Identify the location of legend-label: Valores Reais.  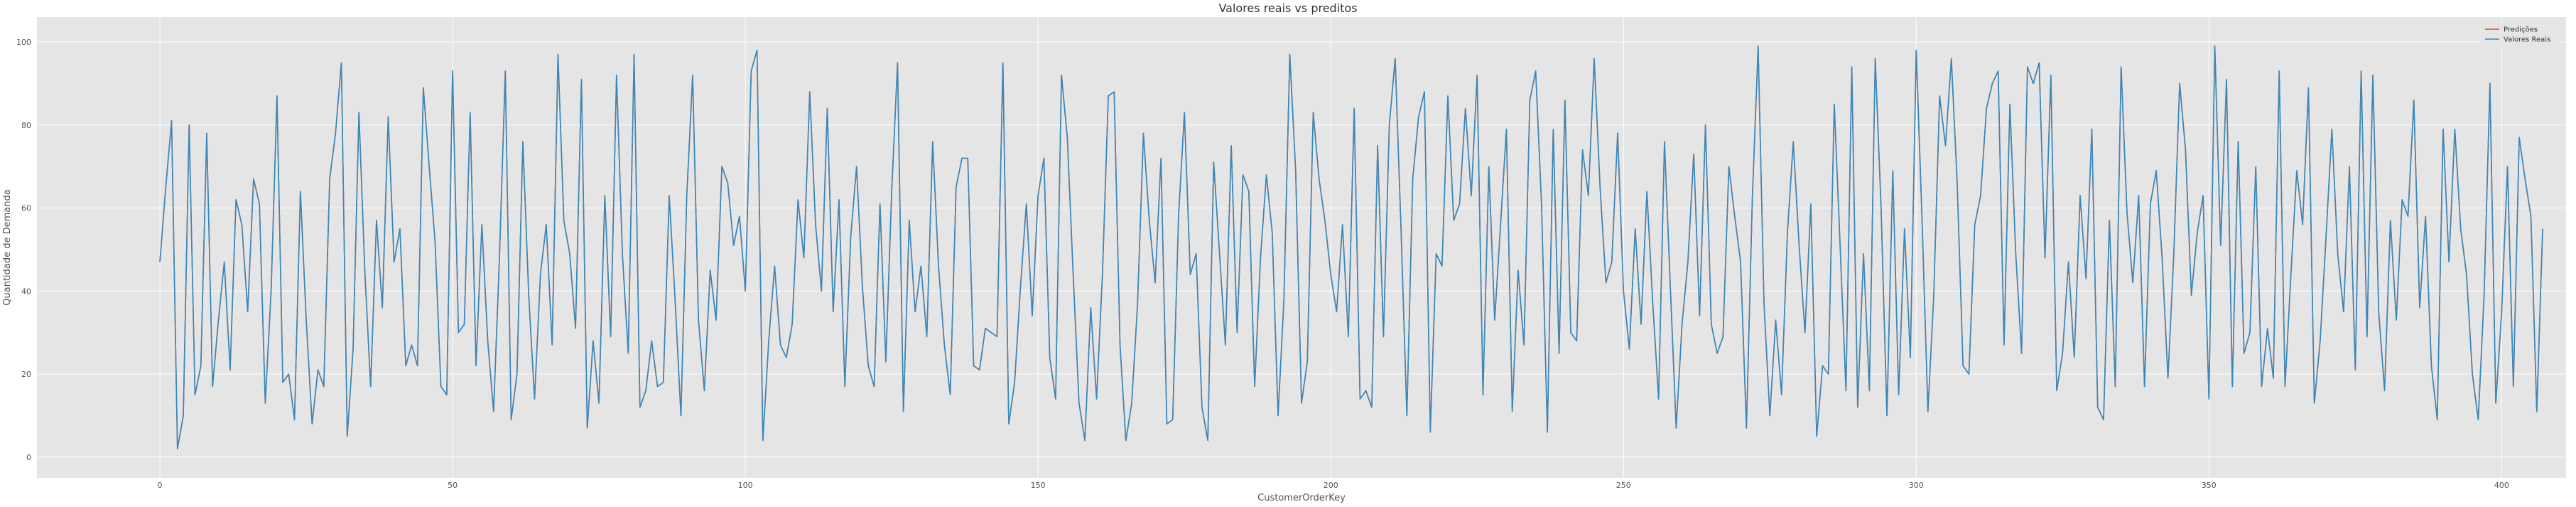
(2527, 40).